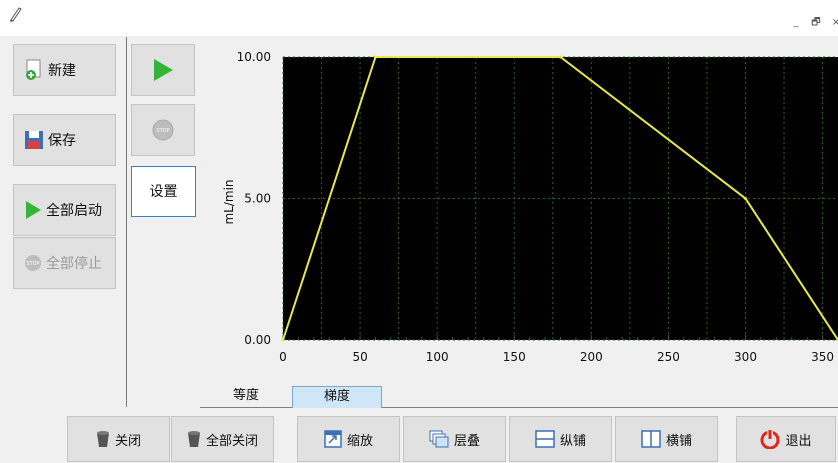  I want to click on tile-horizontal-label: 横铺, so click(678, 441).